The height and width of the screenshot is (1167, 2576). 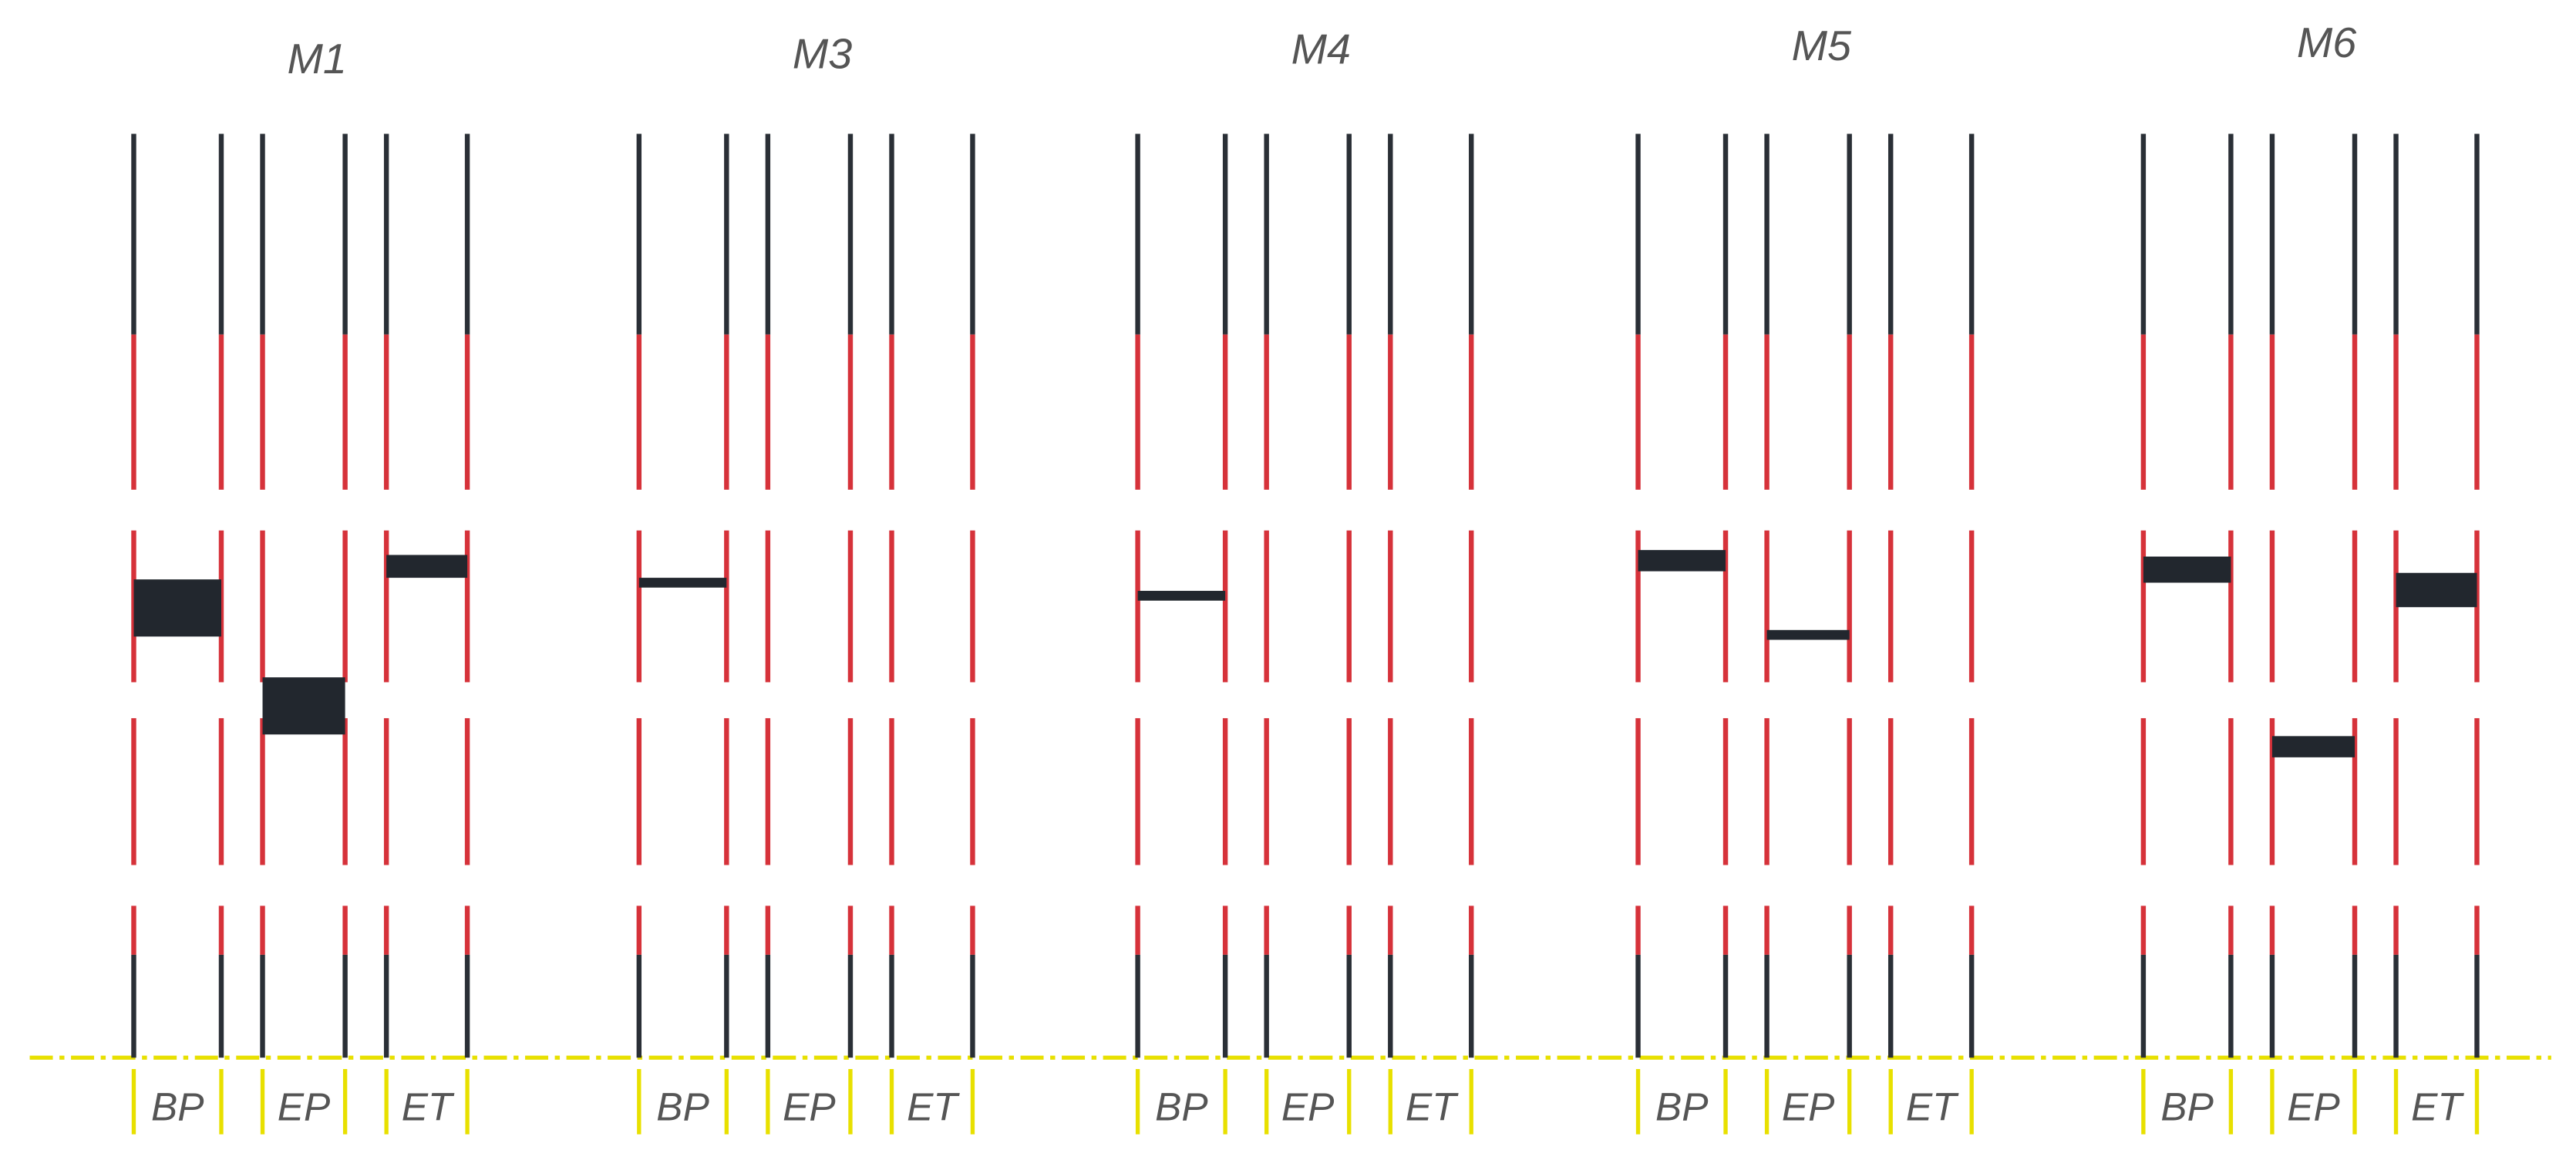 I want to click on group-title: M4, so click(x=1321, y=49).